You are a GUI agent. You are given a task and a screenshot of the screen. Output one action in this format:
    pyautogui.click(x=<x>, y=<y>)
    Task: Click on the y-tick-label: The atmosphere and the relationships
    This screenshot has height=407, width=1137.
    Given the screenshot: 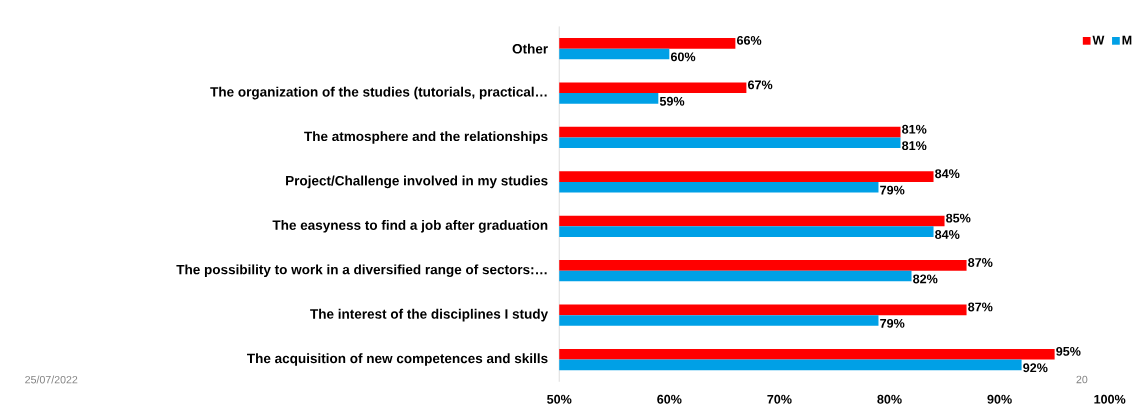 What is the action you would take?
    pyautogui.click(x=426, y=137)
    